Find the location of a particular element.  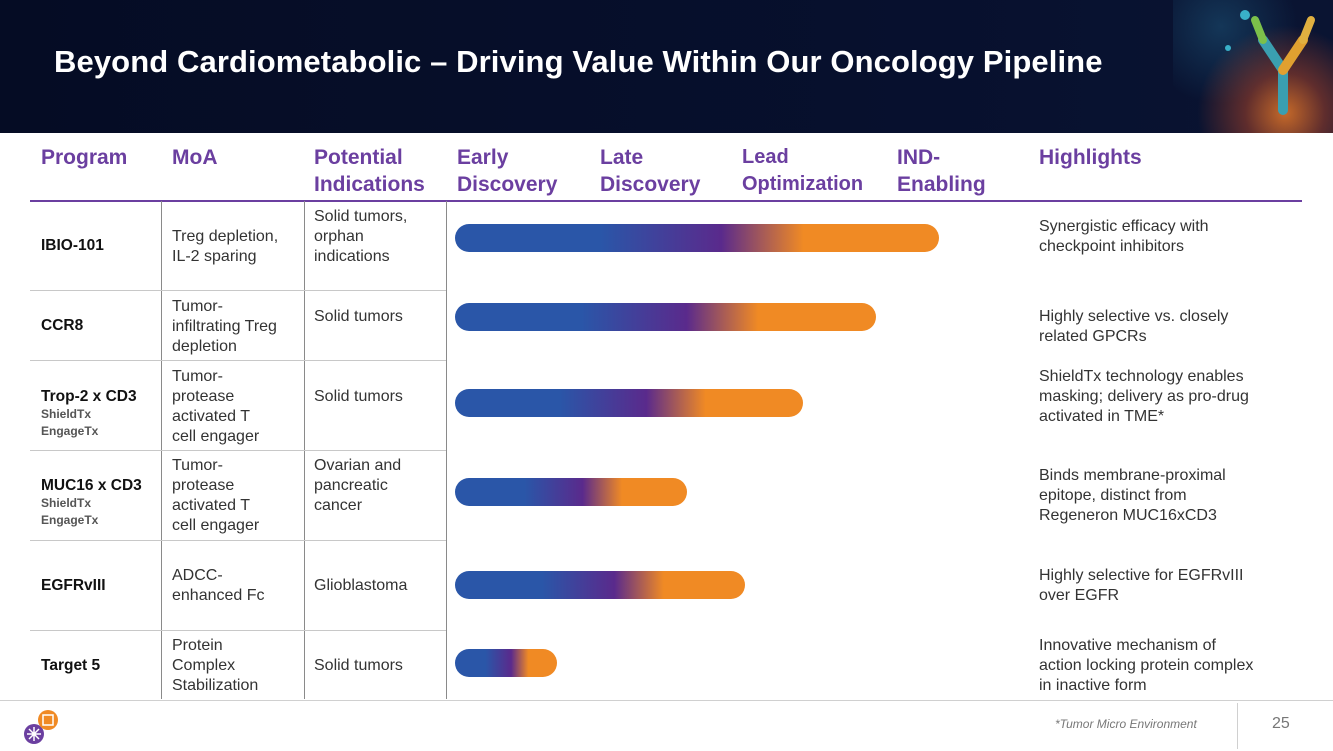

column-header-line: Late is located at coordinates (622, 157).